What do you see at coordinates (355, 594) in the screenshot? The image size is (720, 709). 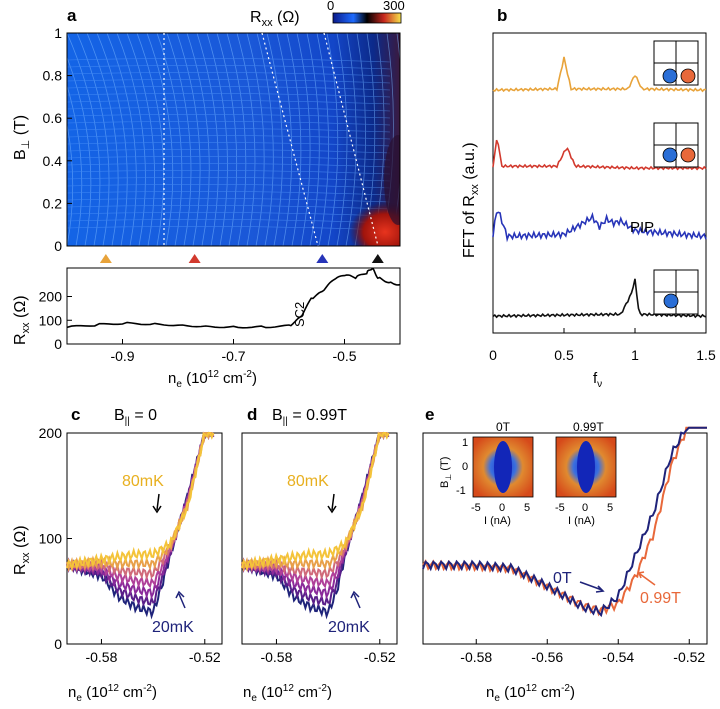 I see `cold-arrow-head` at bounding box center [355, 594].